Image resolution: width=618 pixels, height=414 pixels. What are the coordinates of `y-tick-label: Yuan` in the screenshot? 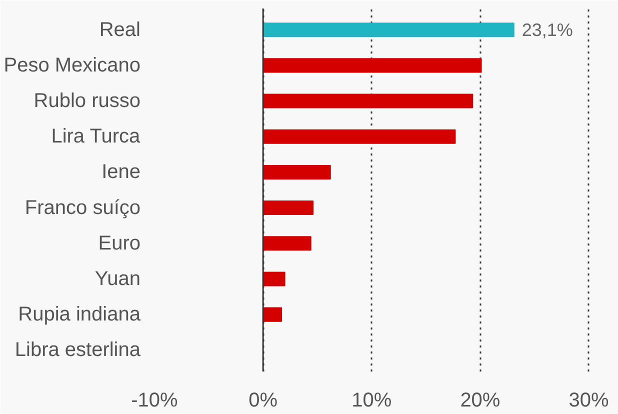 It's located at (117, 279).